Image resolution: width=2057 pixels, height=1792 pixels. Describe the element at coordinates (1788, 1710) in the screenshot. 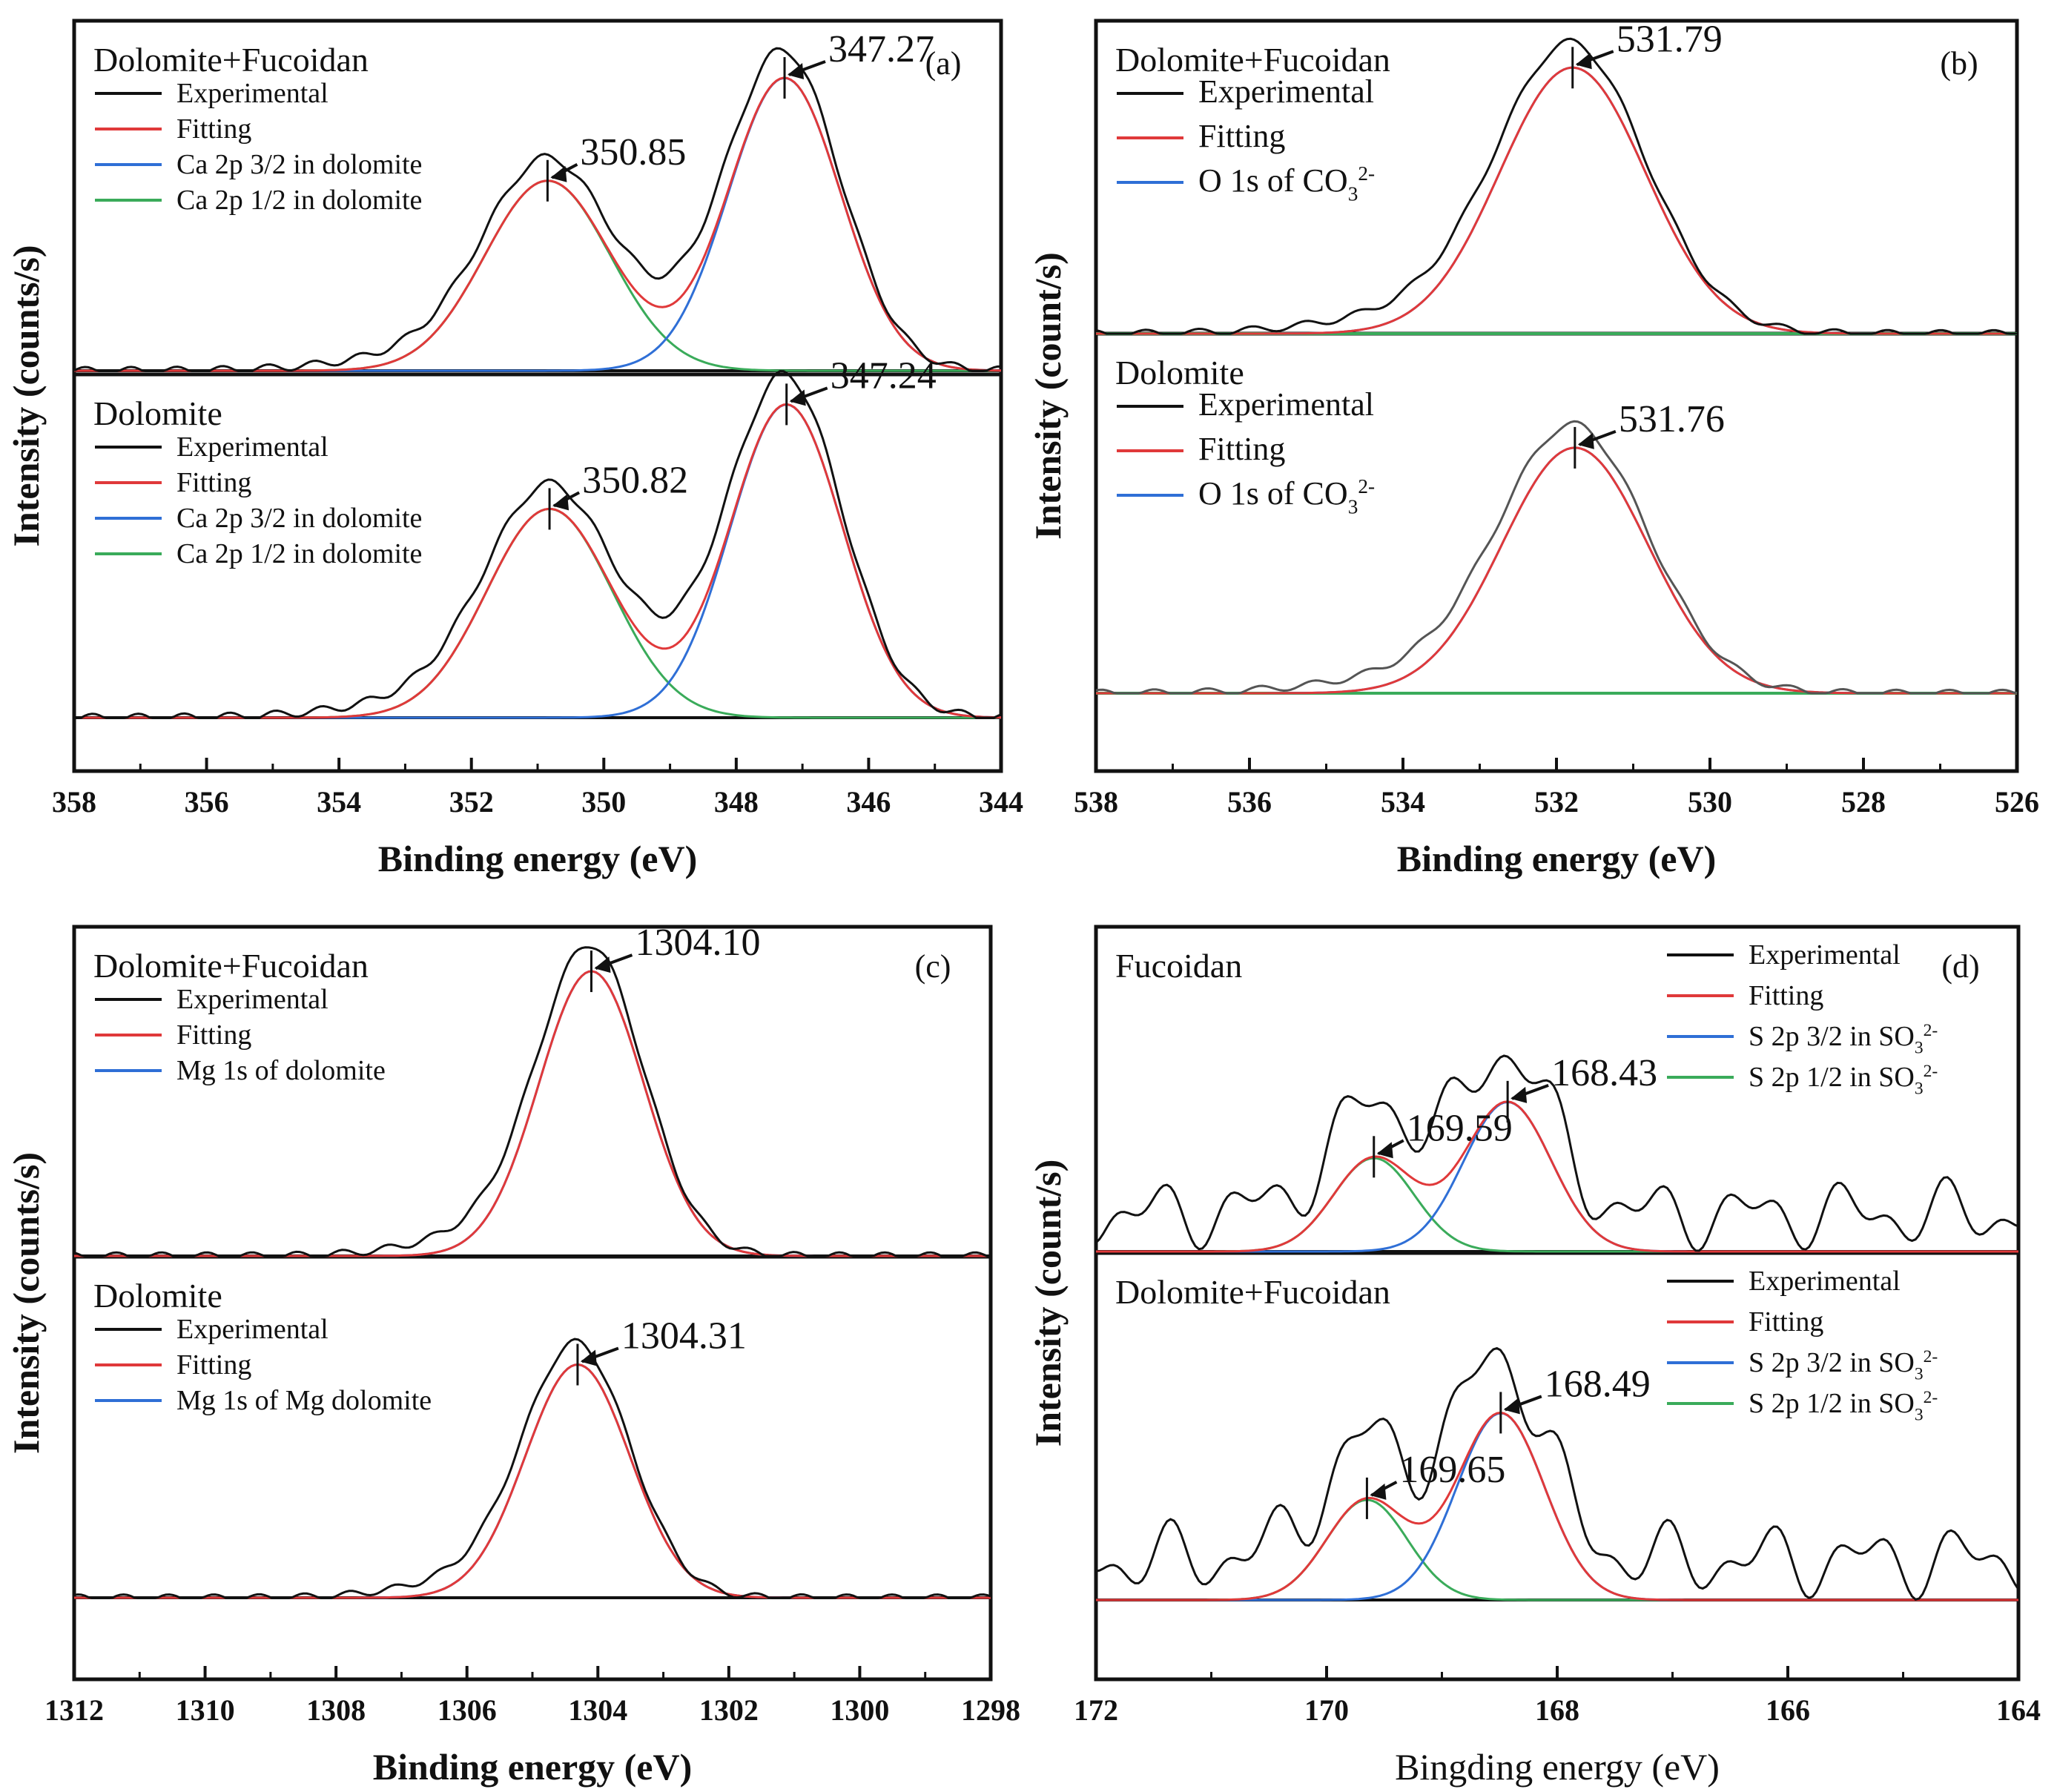

I see `x-tick-label: 166` at that location.